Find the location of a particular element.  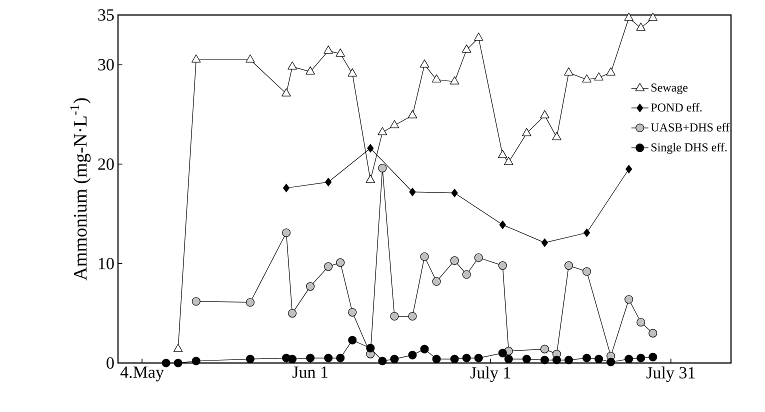

x-tick-label: Jun 1 is located at coordinates (310, 372).